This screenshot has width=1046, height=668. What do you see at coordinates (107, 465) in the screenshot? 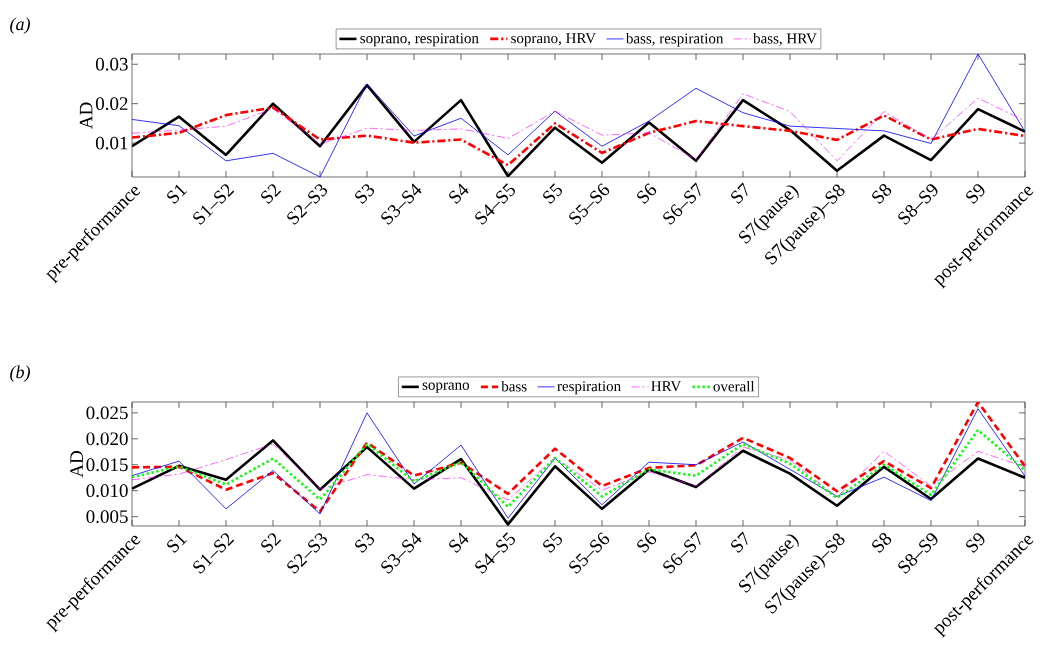
I see `y-tick-label: 0.015` at bounding box center [107, 465].